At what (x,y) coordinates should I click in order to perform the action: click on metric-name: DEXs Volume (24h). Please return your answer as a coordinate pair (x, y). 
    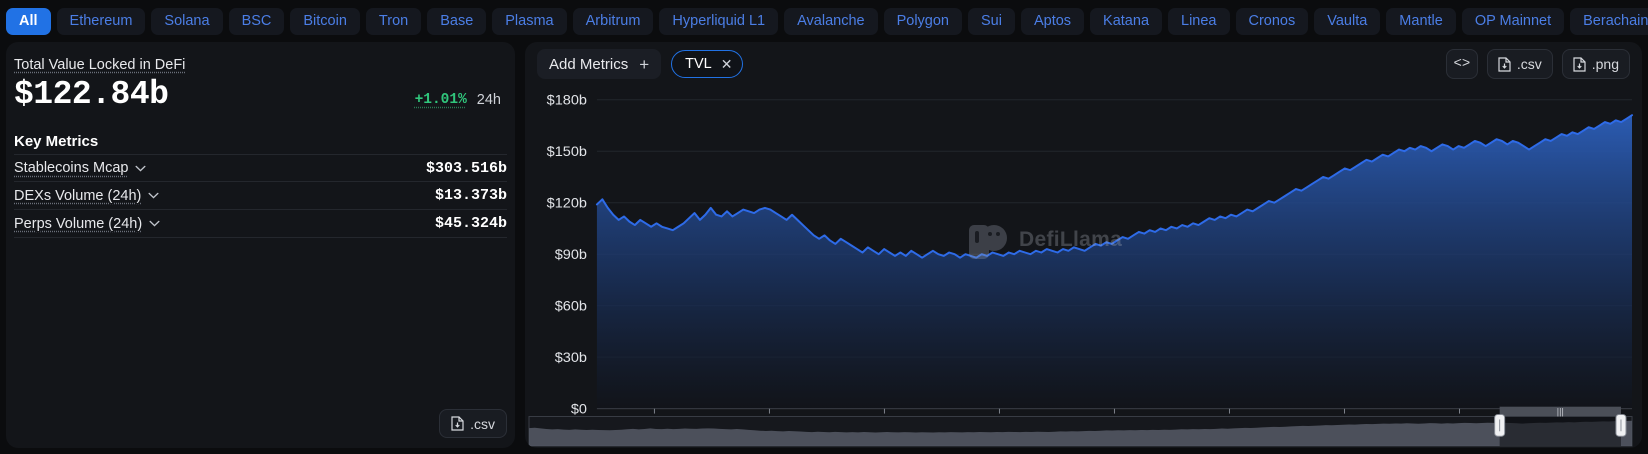
    Looking at the image, I should click on (78, 195).